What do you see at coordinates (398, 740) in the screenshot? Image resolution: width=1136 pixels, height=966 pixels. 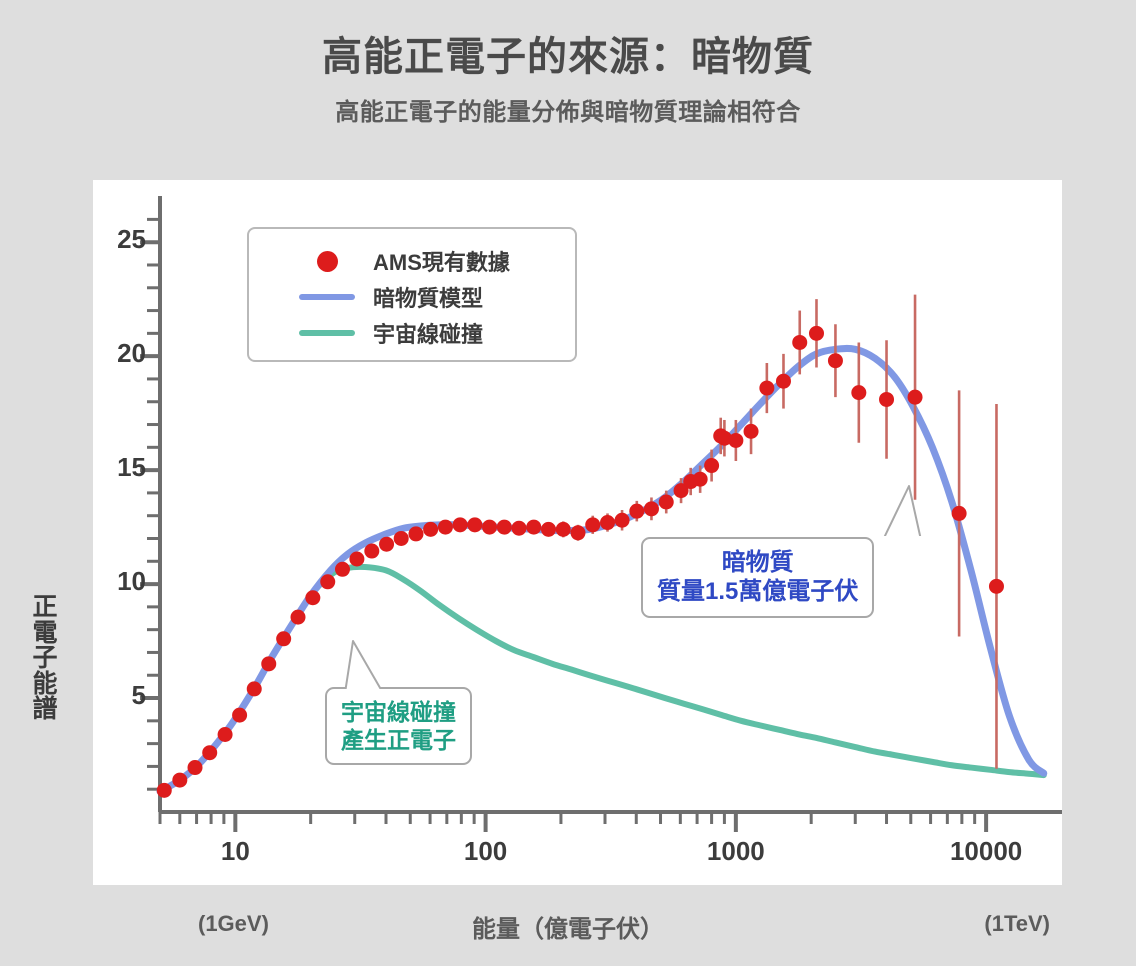 I see `callout-cosmic-ray-line2: 產生正電子` at bounding box center [398, 740].